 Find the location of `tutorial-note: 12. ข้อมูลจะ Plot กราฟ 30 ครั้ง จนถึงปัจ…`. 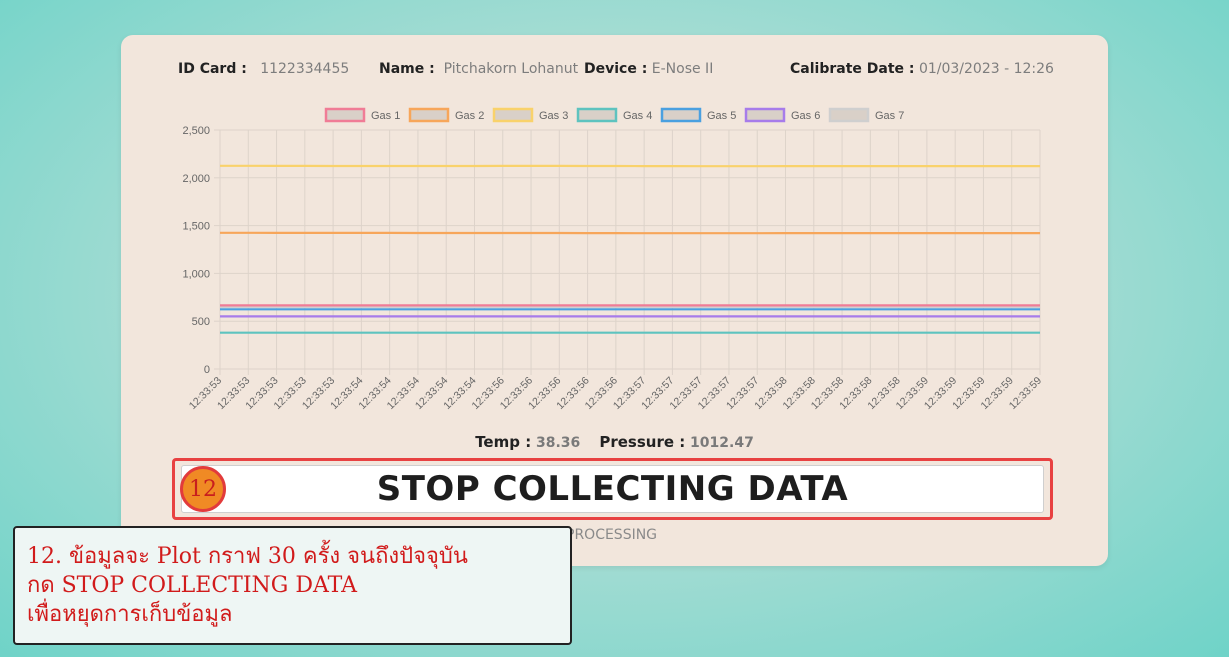

tutorial-note: 12. ข้อมูลจะ Plot กราฟ 30 ครั้ง จนถึงปัจ… is located at coordinates (292, 585).